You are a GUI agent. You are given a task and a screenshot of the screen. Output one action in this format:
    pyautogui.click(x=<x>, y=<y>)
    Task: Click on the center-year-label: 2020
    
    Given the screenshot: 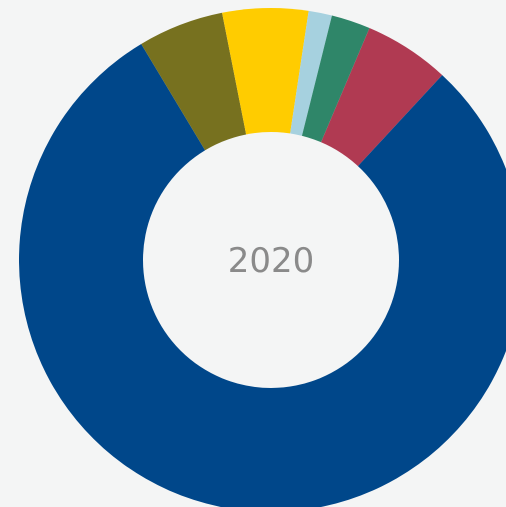 What is the action you would take?
    pyautogui.click(x=271, y=261)
    